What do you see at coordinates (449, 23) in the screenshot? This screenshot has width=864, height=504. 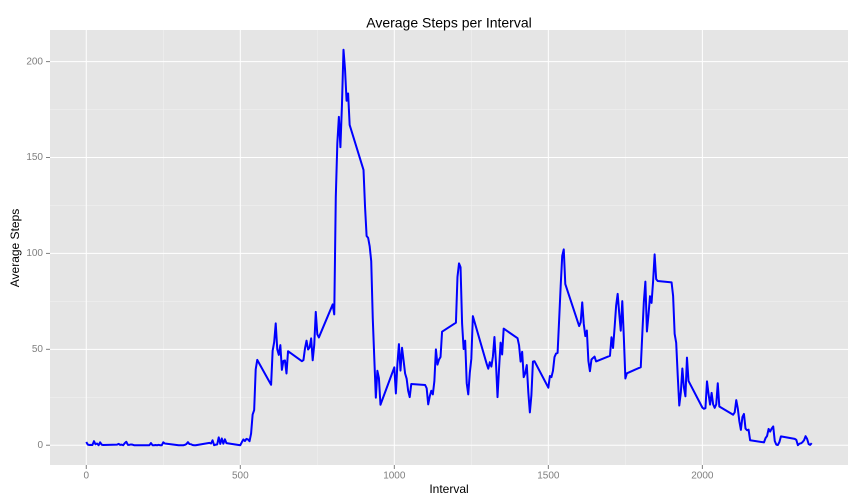 I see `chart-title: Average Steps per Interval` at bounding box center [449, 23].